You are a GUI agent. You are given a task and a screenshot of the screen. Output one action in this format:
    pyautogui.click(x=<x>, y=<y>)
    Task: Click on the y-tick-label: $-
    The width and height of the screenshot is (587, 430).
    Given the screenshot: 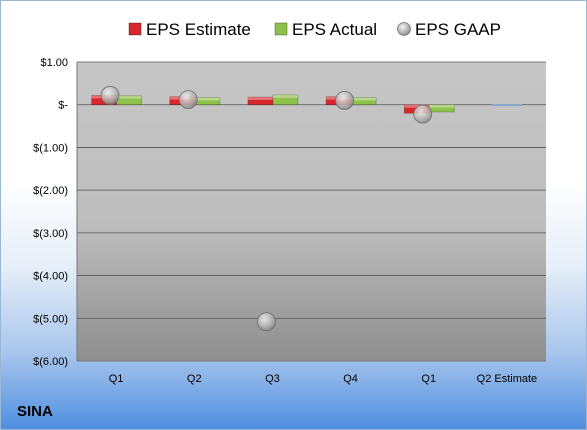 What is the action you would take?
    pyautogui.click(x=63, y=106)
    